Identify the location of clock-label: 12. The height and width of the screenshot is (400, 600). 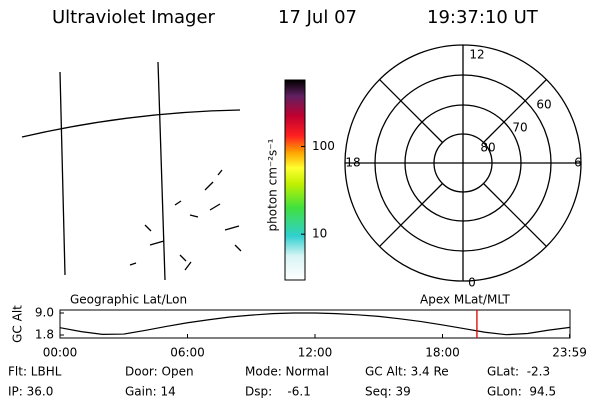
(476, 55).